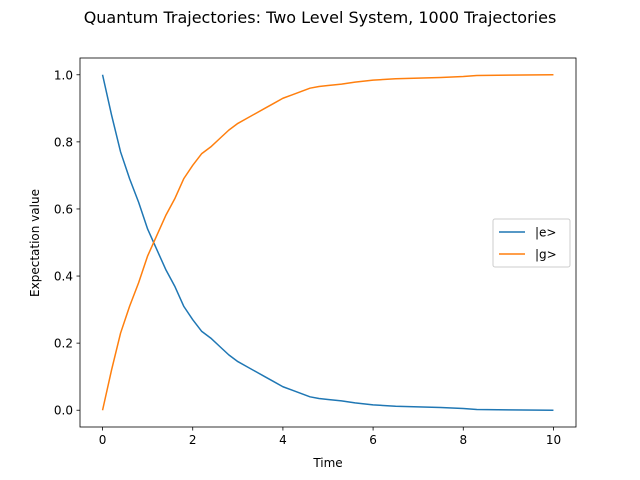 The image size is (640, 480). I want to click on x-tick-label: 2, so click(193, 440).